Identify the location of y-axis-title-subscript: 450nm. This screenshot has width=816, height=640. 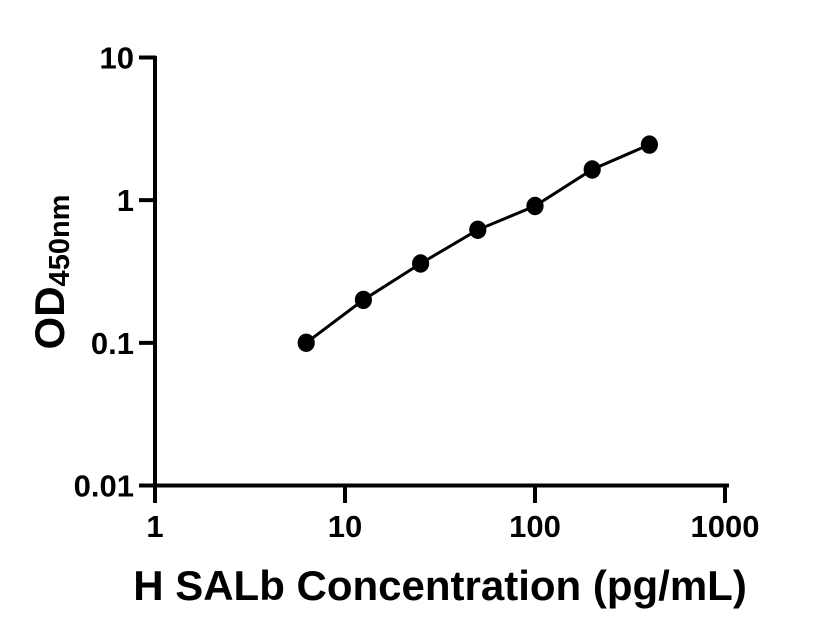
(60, 241).